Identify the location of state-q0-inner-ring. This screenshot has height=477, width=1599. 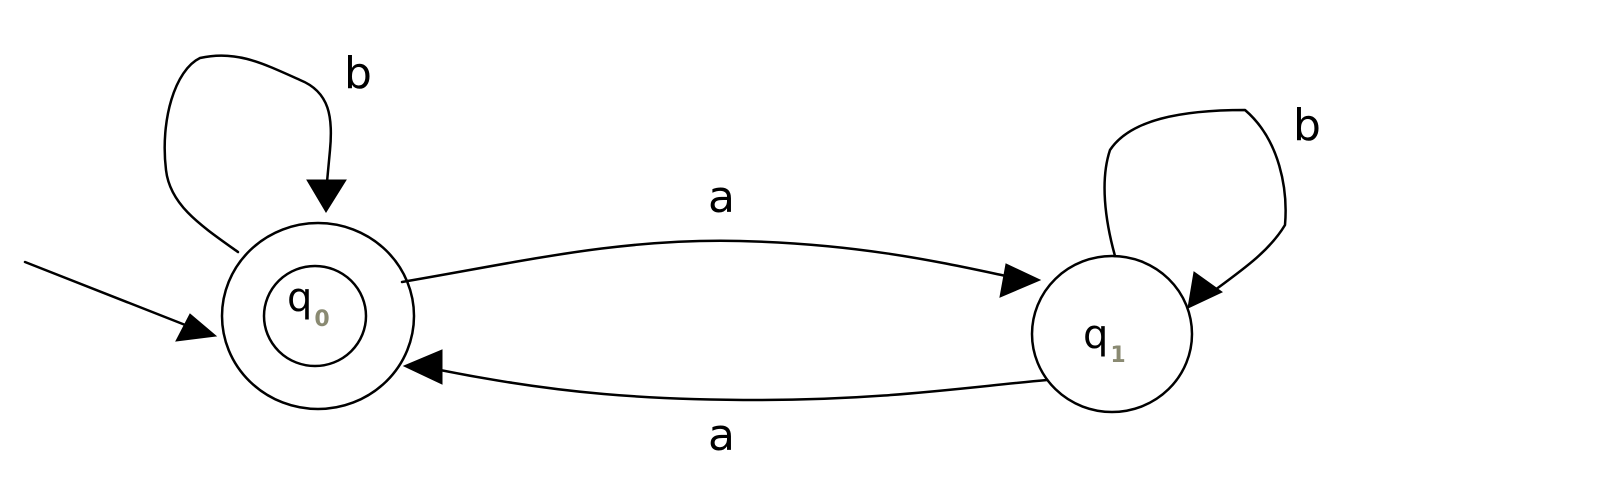
(315, 316).